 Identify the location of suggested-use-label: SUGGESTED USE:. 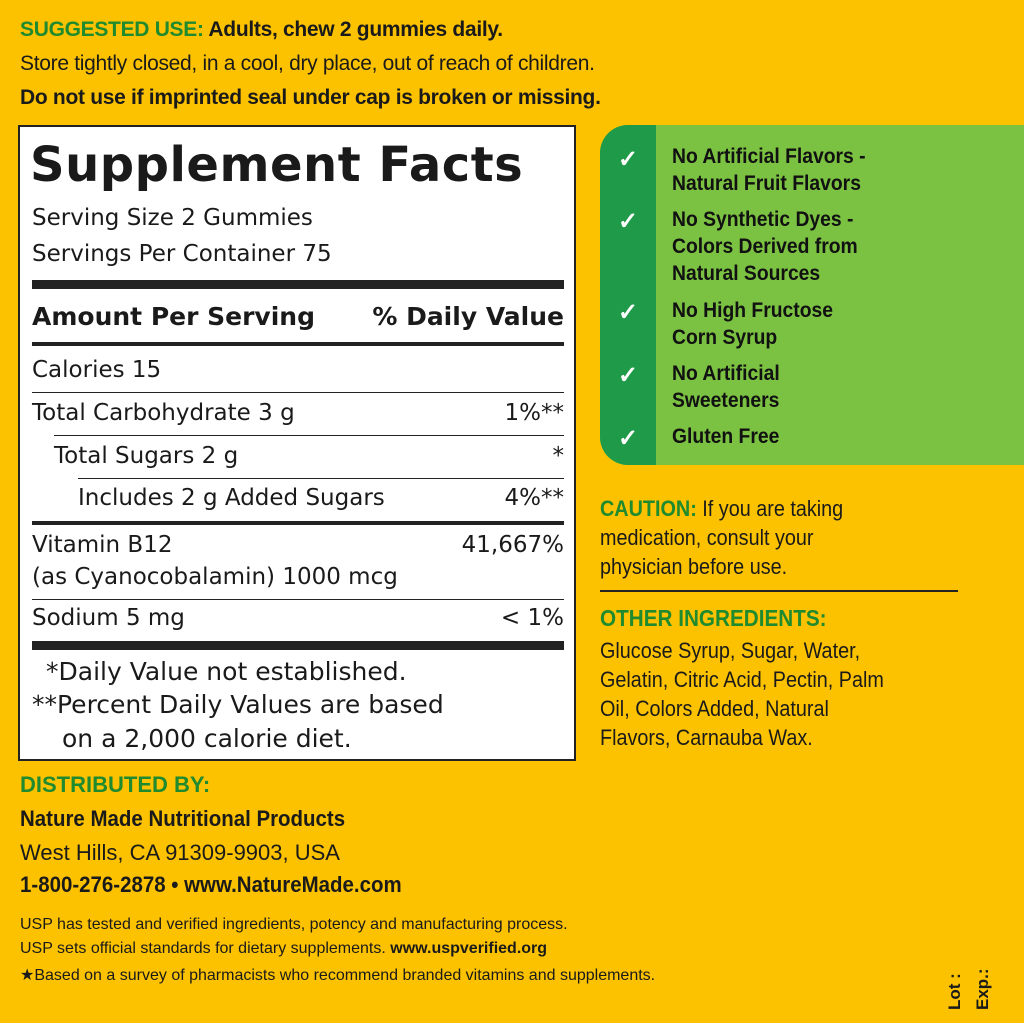
(112, 29).